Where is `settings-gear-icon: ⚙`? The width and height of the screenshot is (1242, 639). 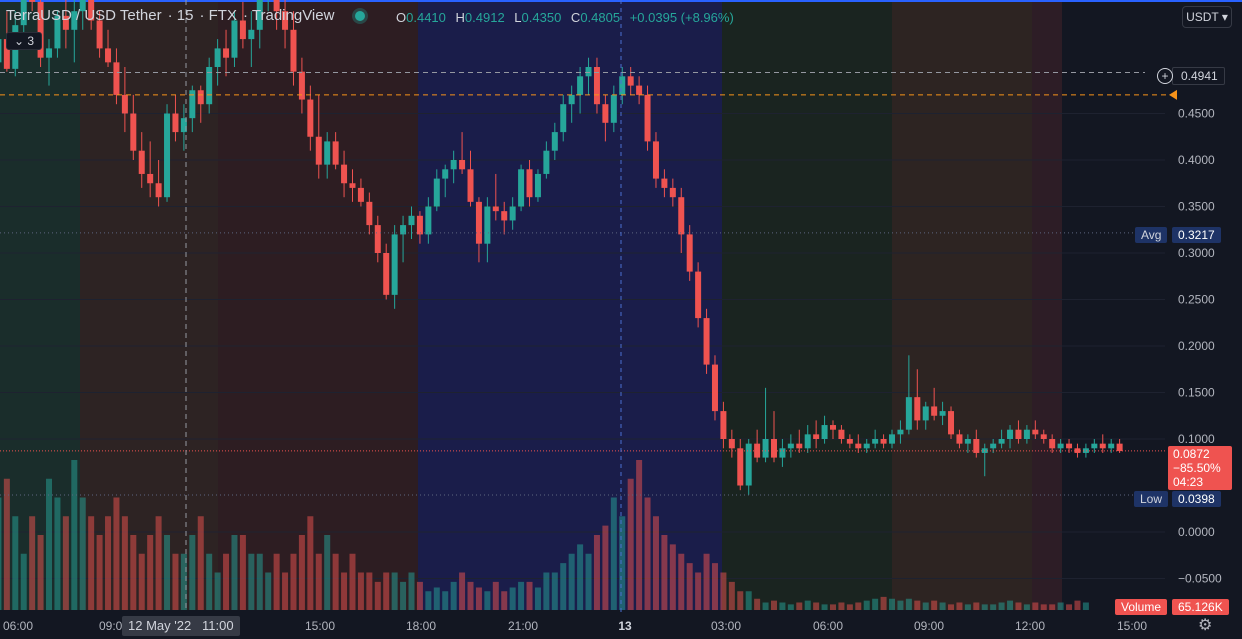
settings-gear-icon: ⚙ is located at coordinates (1205, 625).